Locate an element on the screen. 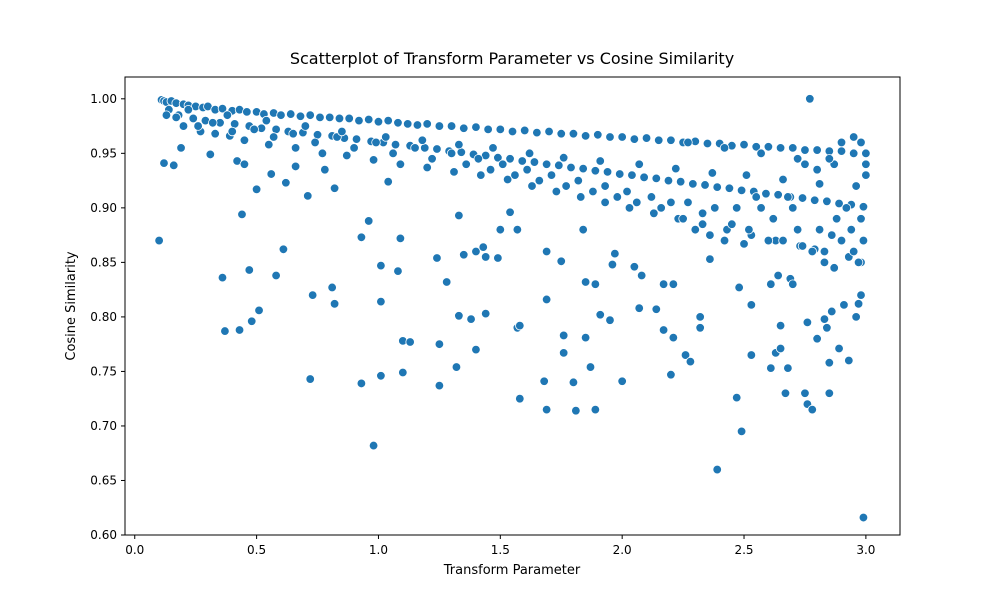 The width and height of the screenshot is (1000, 600). y-tick-label: 0.95 is located at coordinates (103, 153).